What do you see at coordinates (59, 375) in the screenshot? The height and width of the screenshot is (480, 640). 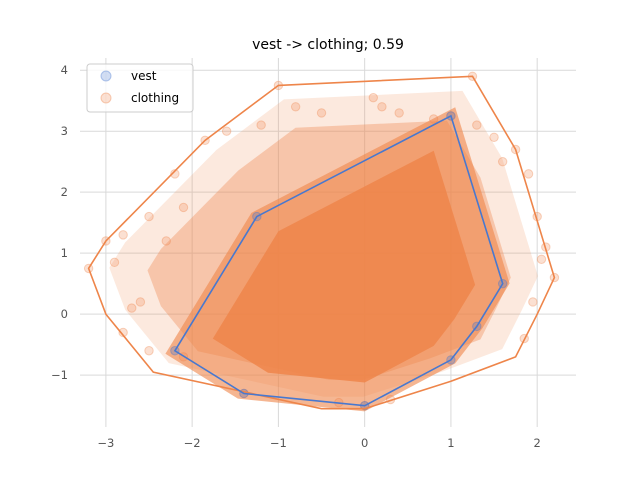 I see `y-tick-label: −1` at bounding box center [59, 375].